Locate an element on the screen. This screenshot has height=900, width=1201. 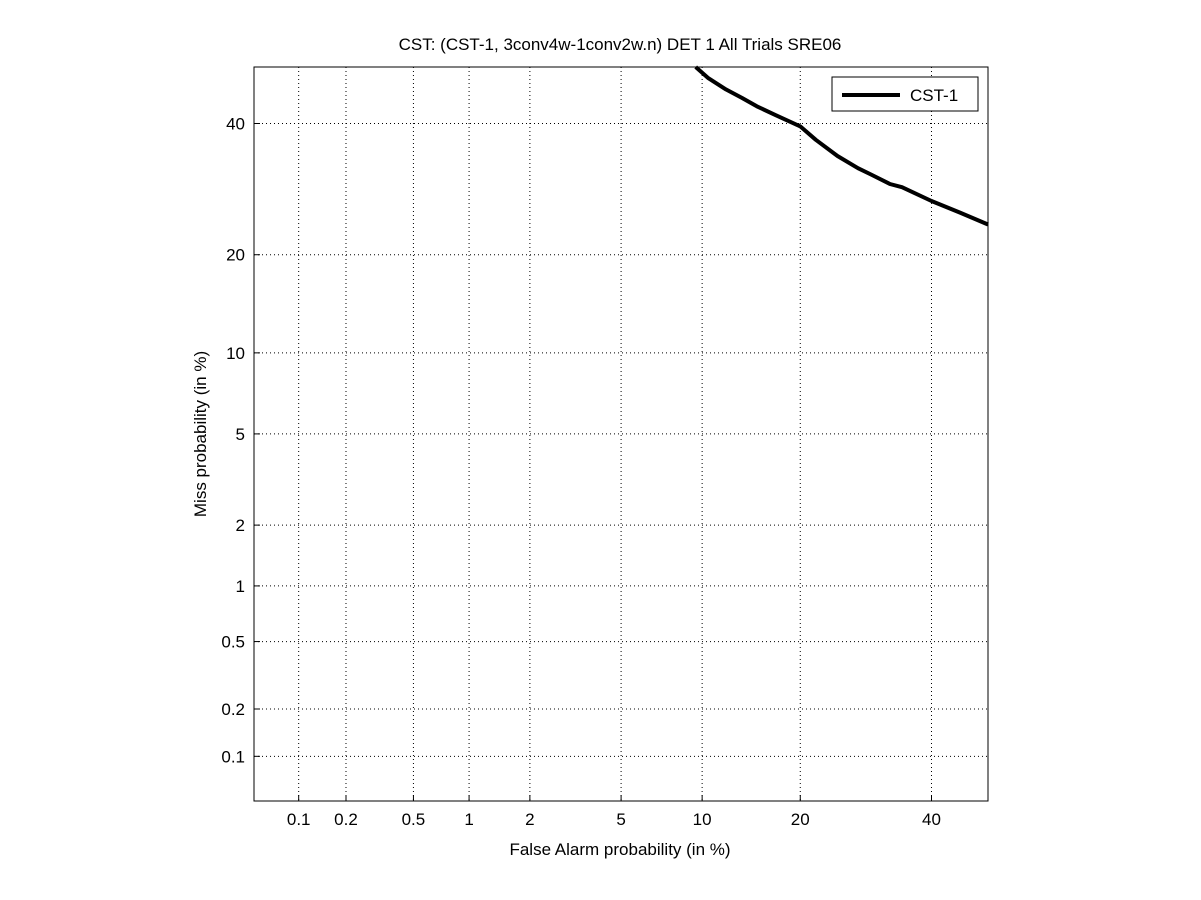
legend: CST-1 is located at coordinates (905, 94).